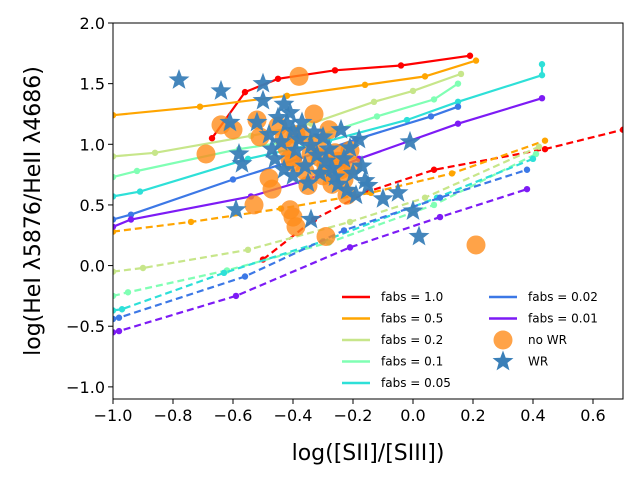 The height and width of the screenshot is (480, 640). What do you see at coordinates (233, 415) in the screenshot?
I see `x-tick-label: −0.6` at bounding box center [233, 415].